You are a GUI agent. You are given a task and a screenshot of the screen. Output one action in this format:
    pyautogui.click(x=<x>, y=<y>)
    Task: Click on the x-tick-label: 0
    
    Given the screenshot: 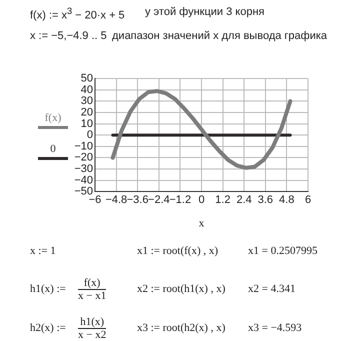 What is the action you would take?
    pyautogui.click(x=201, y=200)
    